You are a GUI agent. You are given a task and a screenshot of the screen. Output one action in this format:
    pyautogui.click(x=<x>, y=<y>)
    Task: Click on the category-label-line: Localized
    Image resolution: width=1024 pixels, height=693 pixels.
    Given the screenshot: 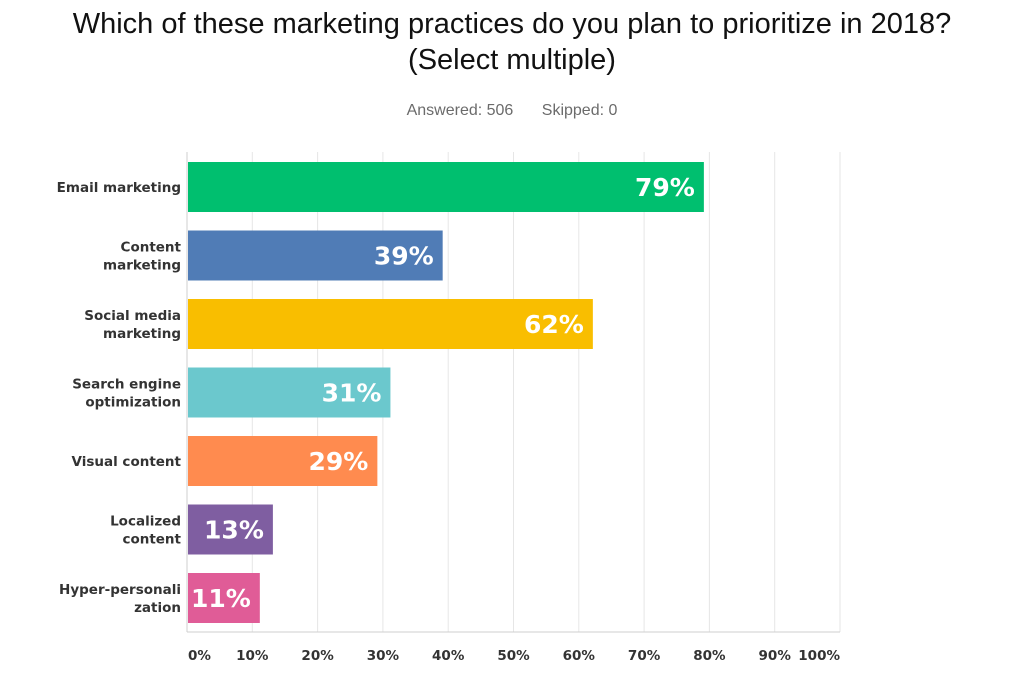 What is the action you would take?
    pyautogui.click(x=145, y=522)
    